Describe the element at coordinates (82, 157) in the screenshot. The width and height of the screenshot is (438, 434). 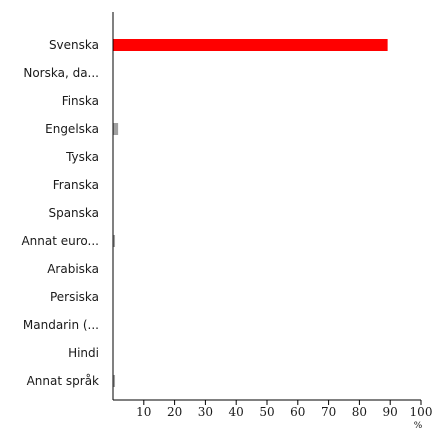
I see `category-label: Tyska` at that location.